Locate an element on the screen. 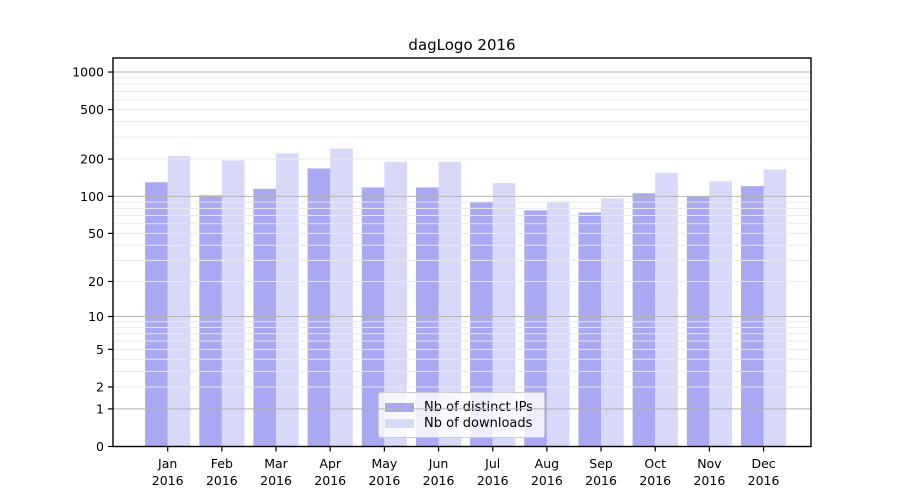 The image size is (900, 500). legend-label-downloads: Nb of downloads is located at coordinates (478, 423).